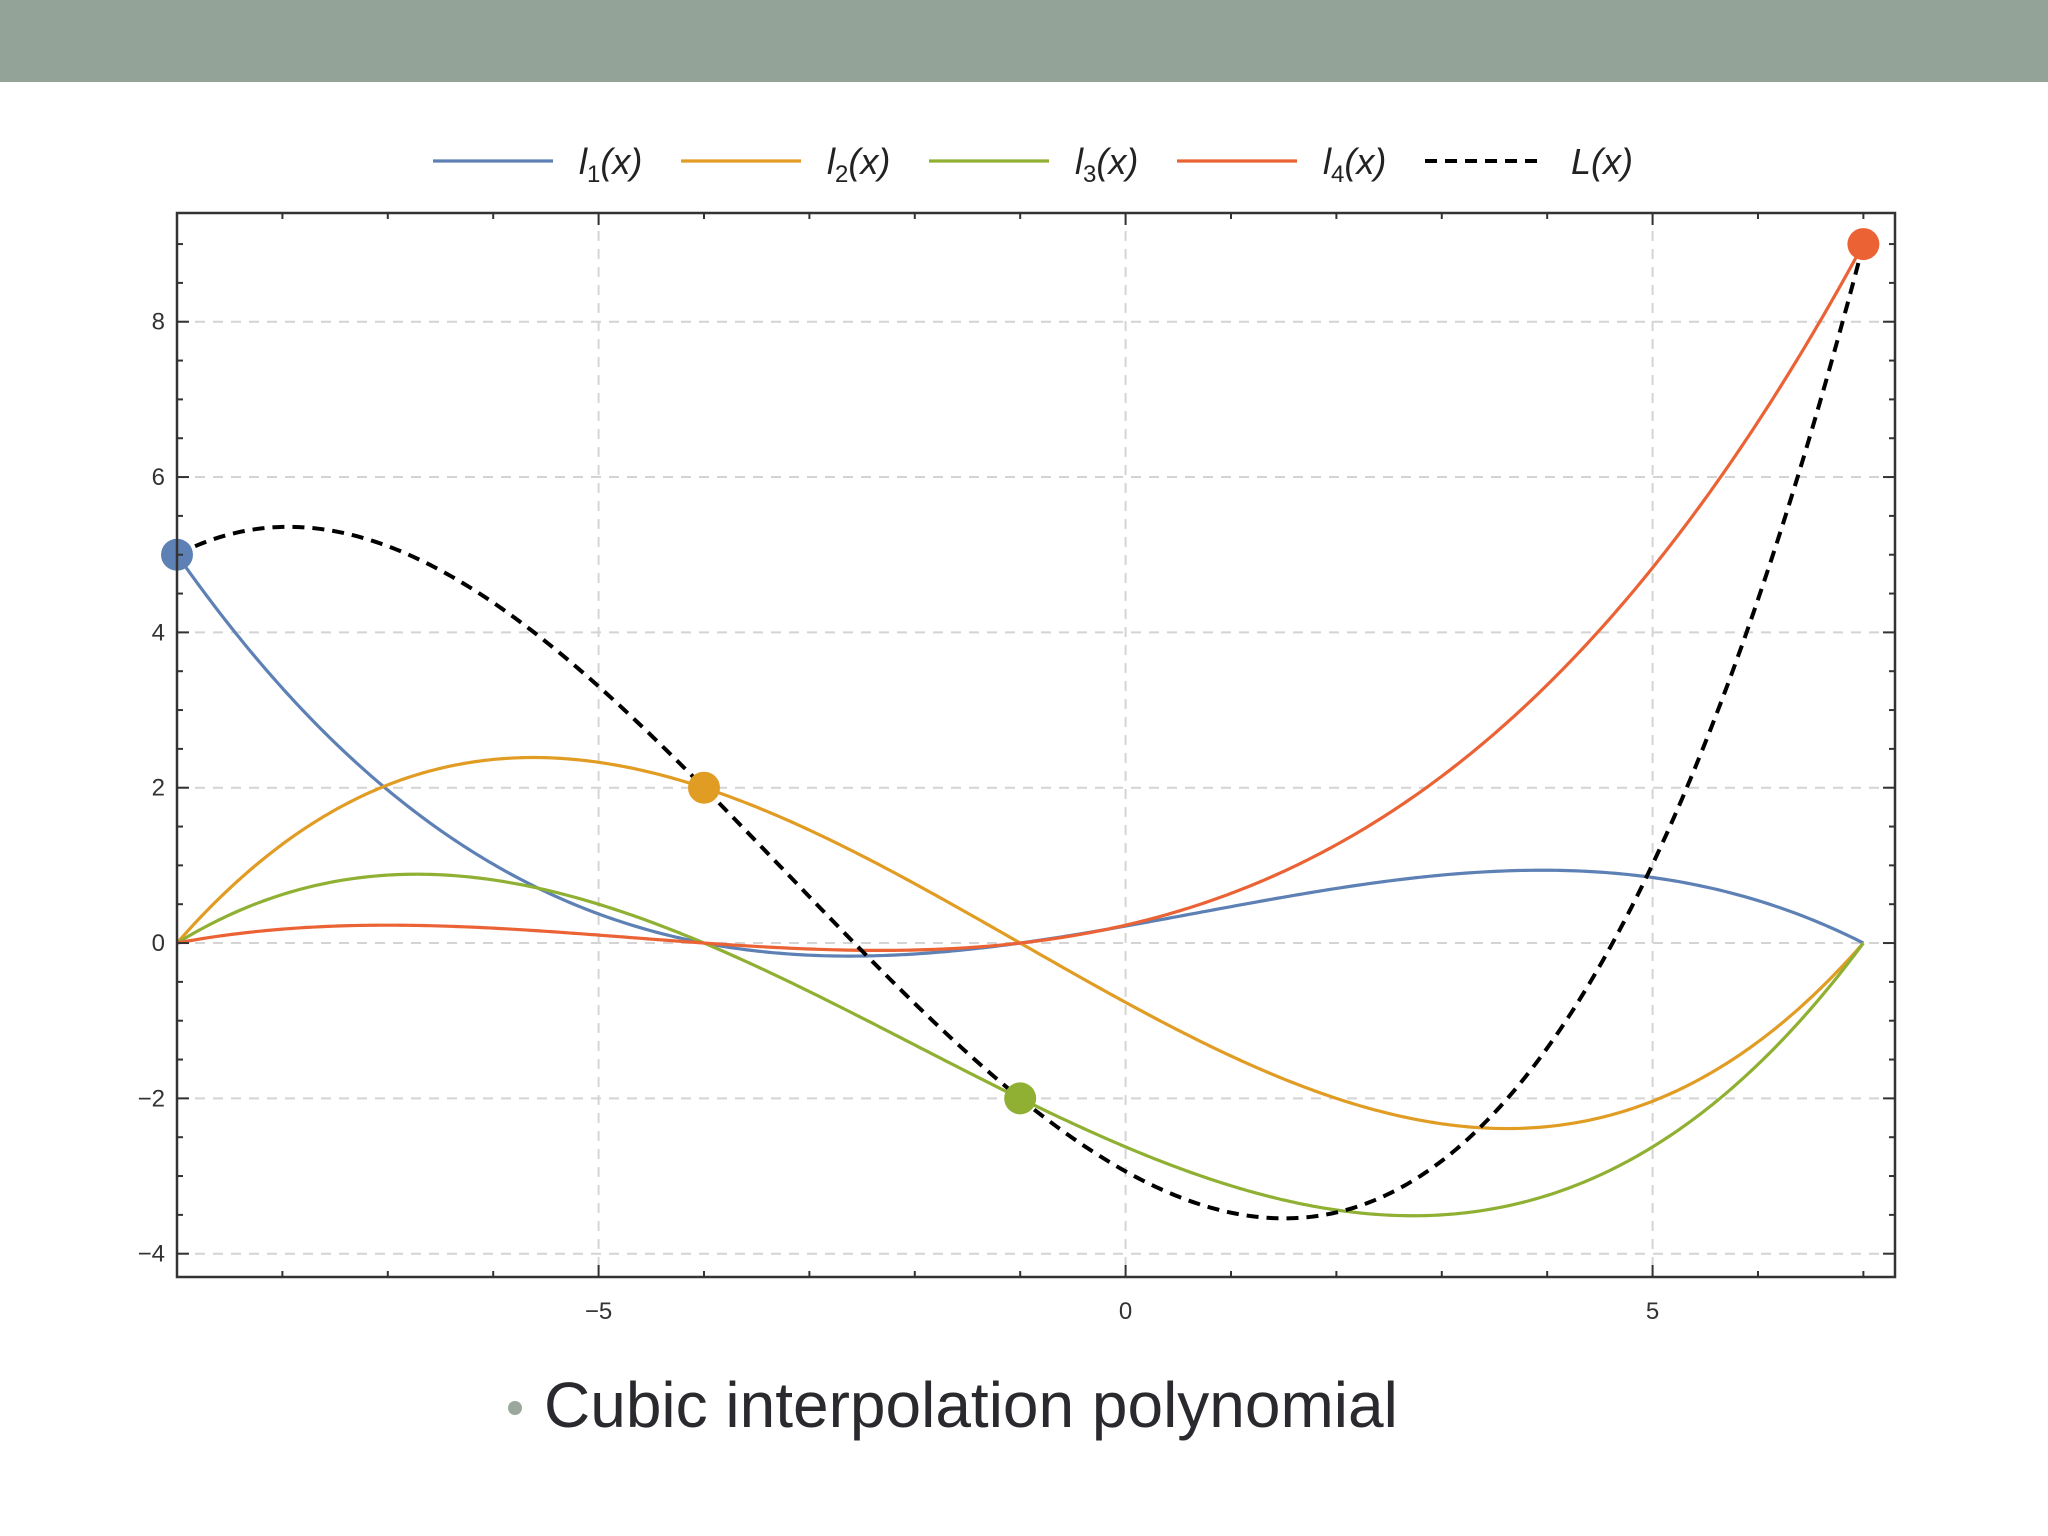  What do you see at coordinates (158, 632) in the screenshot?
I see `y-tick-label: 4` at bounding box center [158, 632].